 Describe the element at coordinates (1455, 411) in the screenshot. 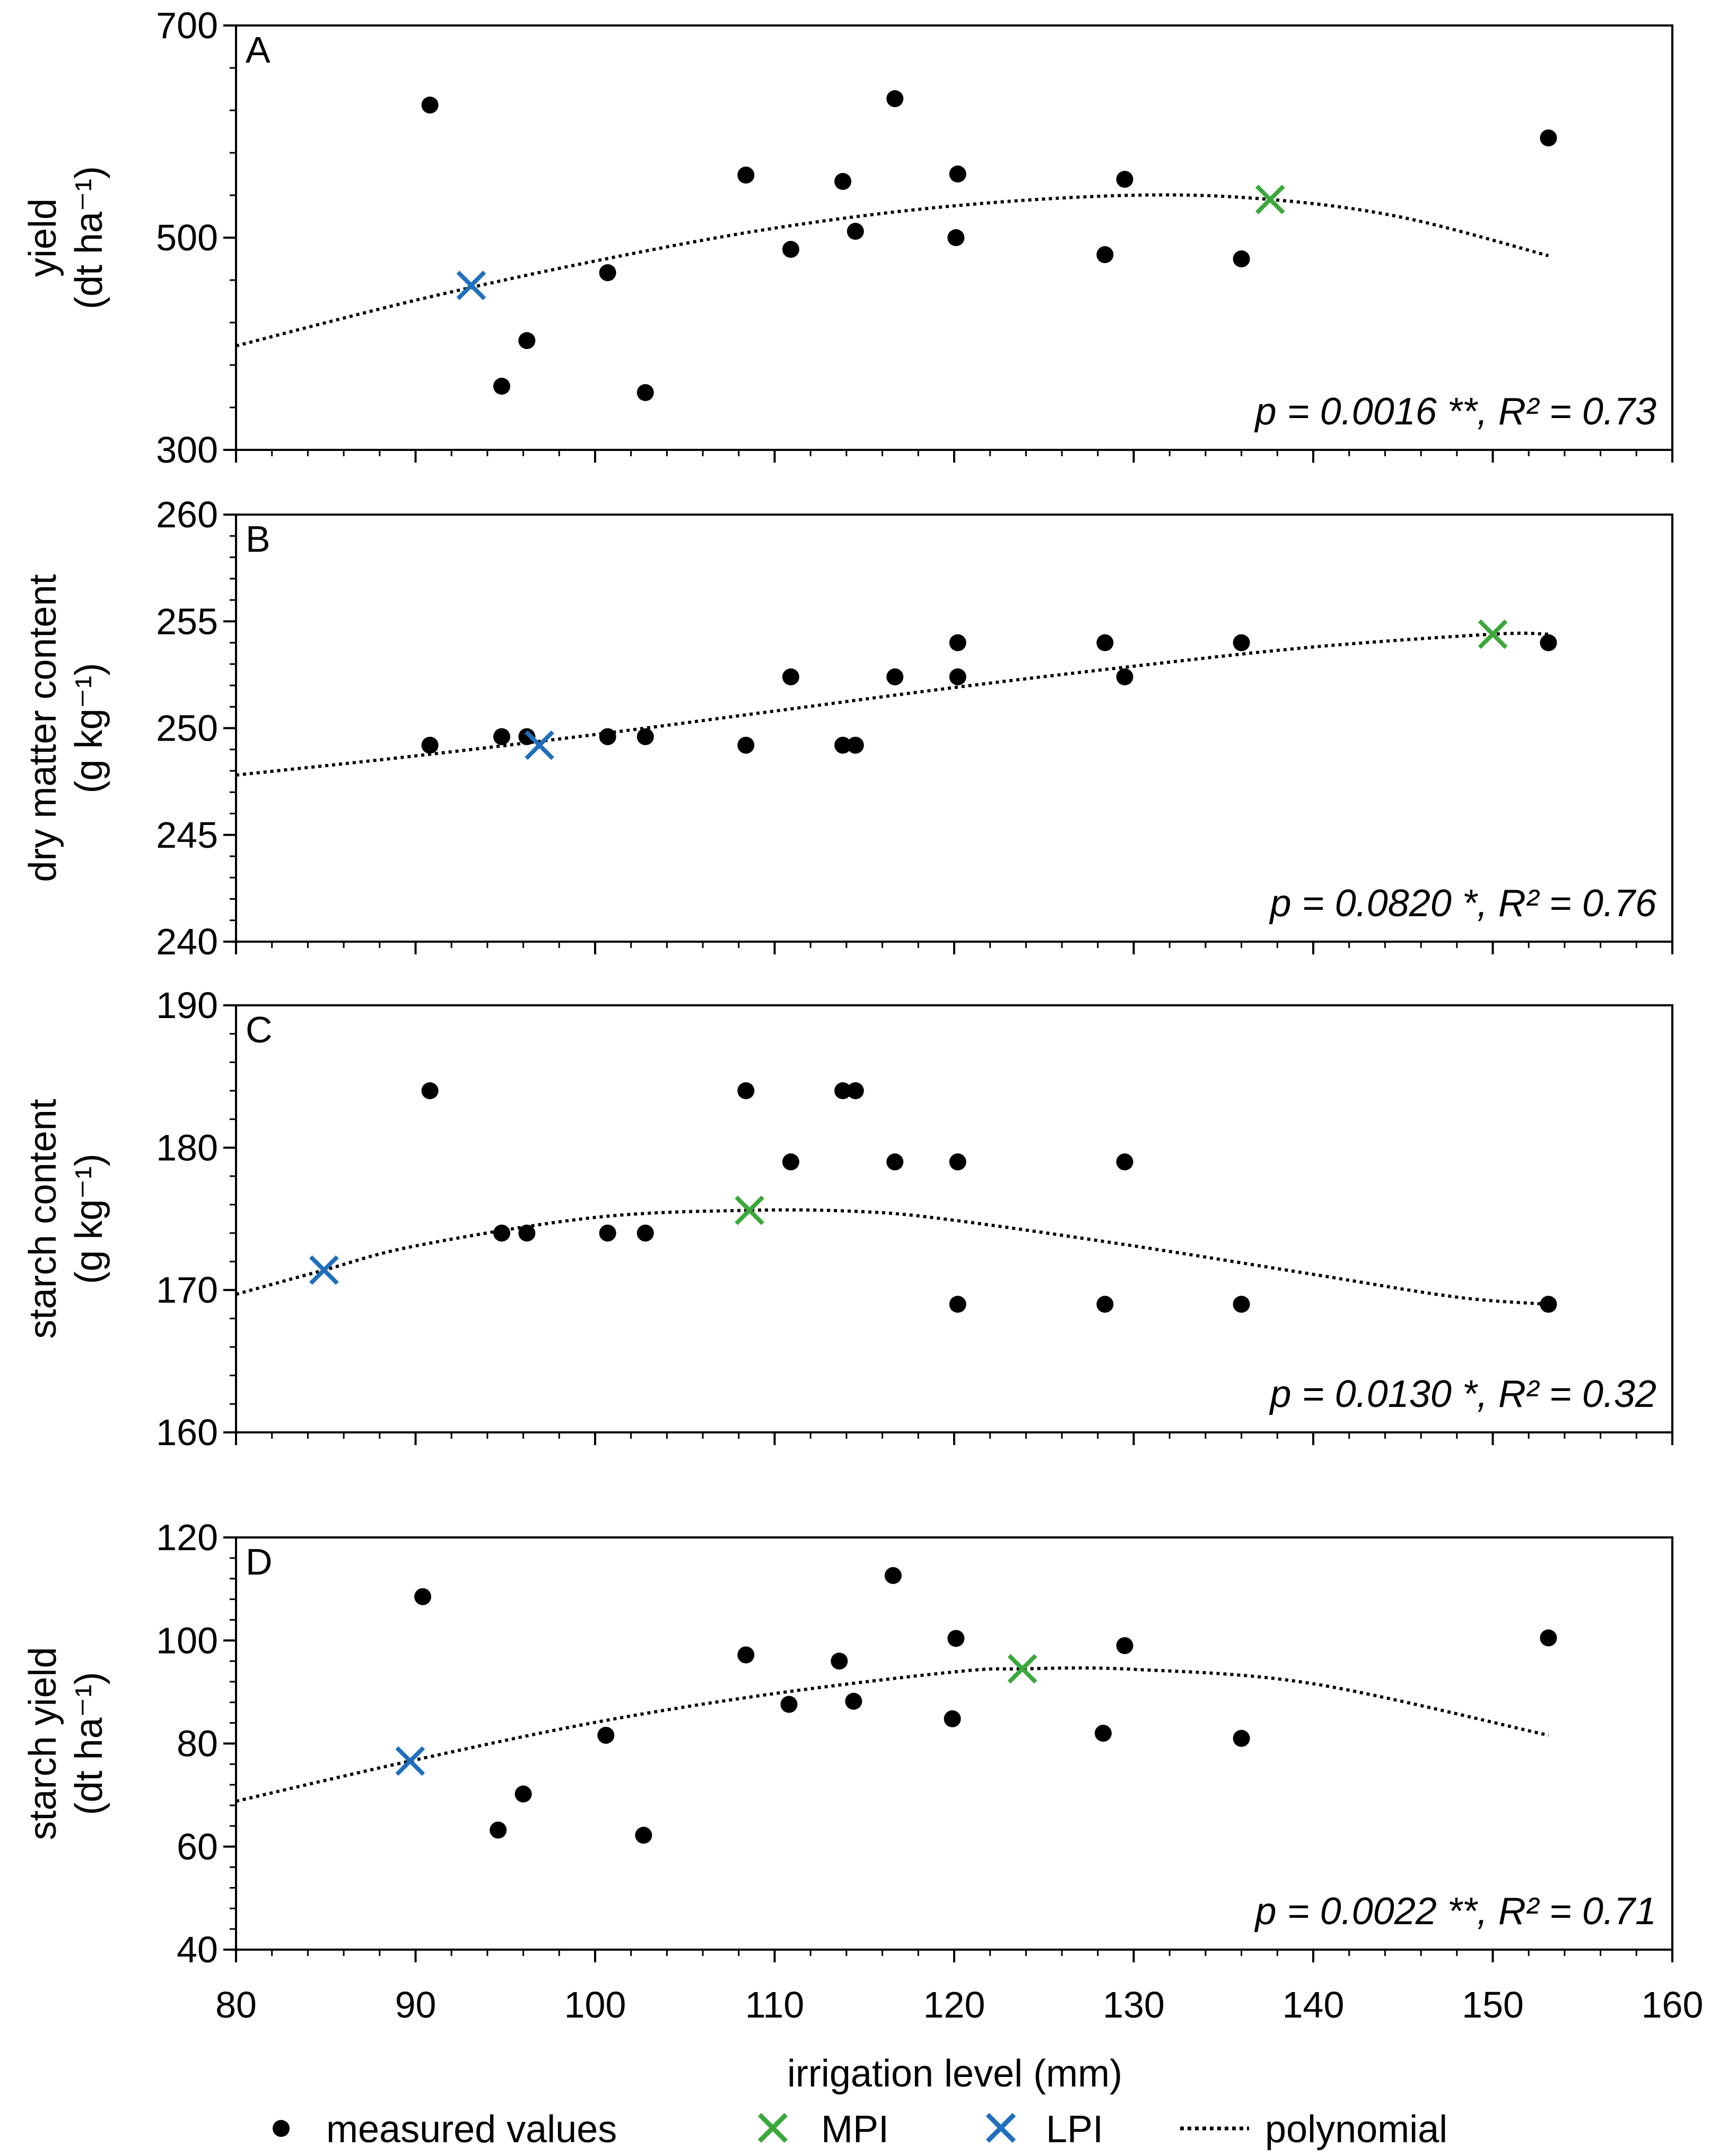

I see `stats-label-a: p = 0.0016 **, R² = 0.73` at that location.